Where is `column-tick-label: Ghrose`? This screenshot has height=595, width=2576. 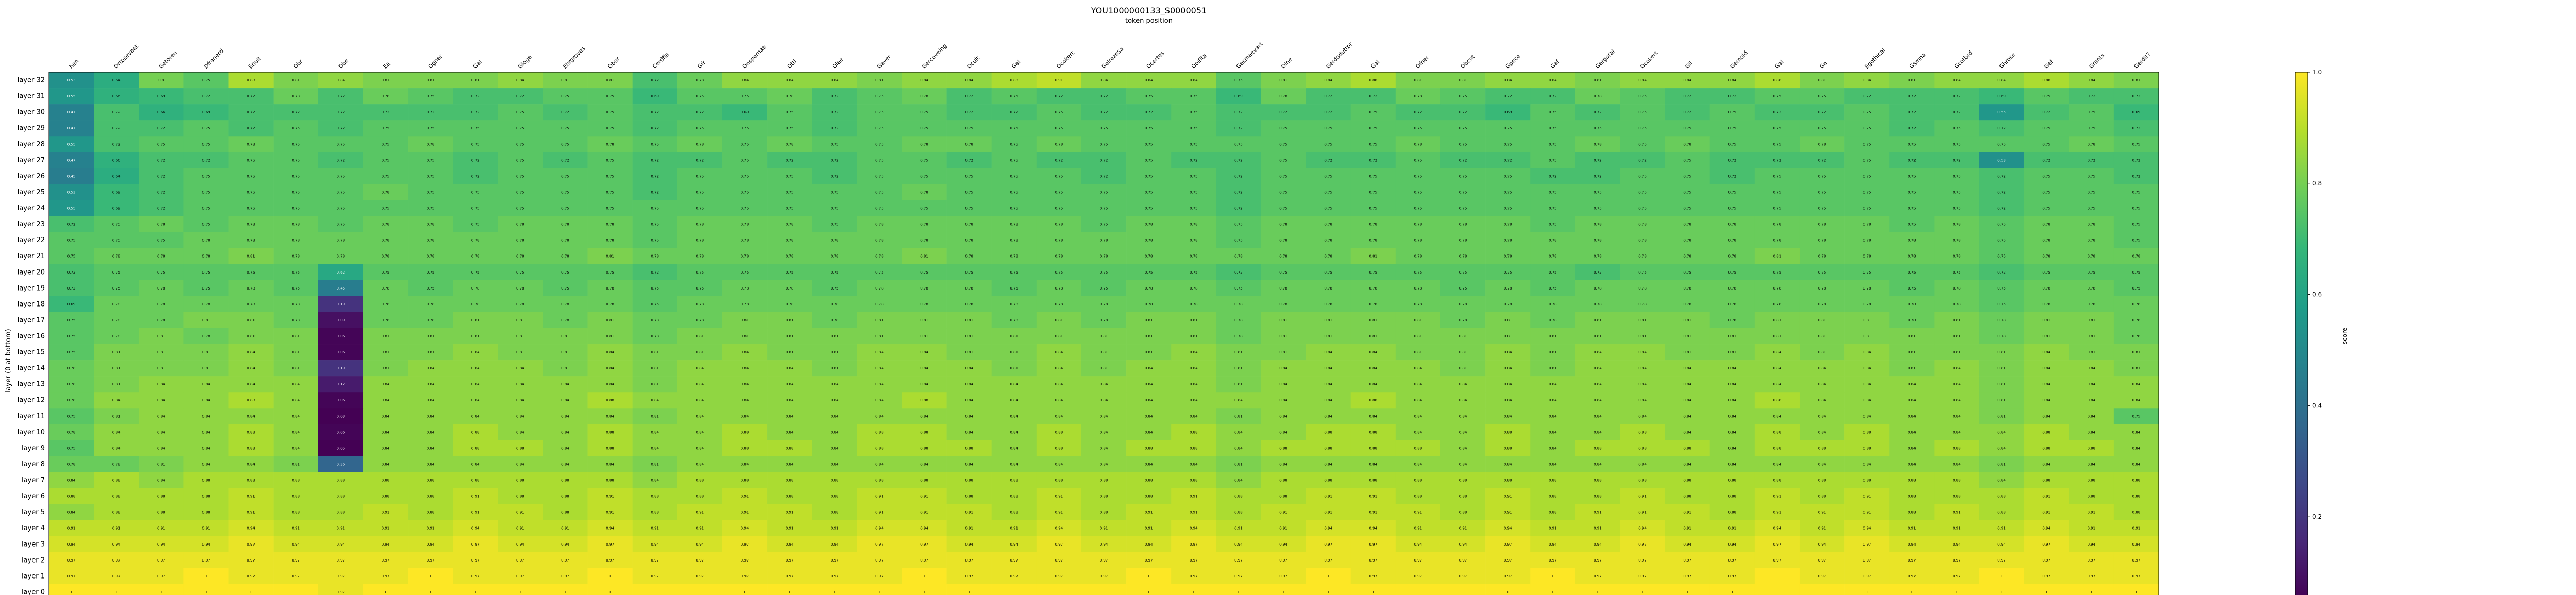
column-tick-label: Ghrose is located at coordinates (2007, 60).